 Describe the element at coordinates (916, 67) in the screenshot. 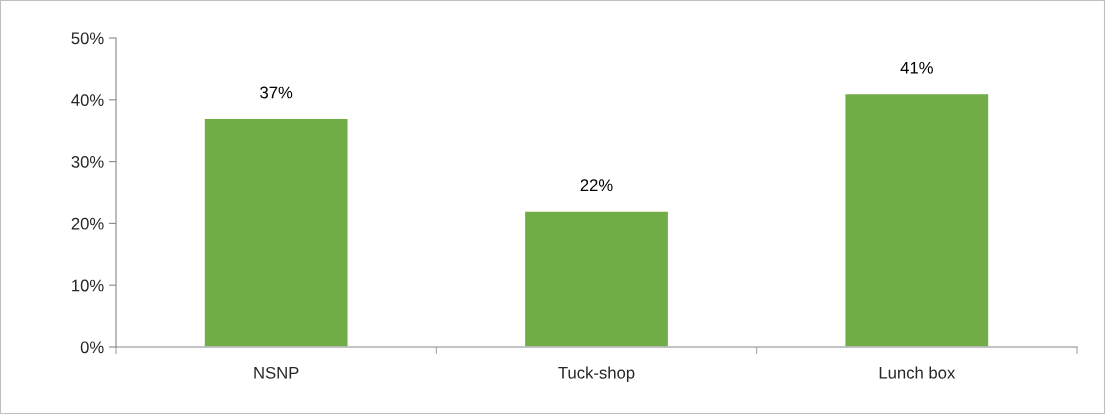

I see `data-label: 41%` at that location.